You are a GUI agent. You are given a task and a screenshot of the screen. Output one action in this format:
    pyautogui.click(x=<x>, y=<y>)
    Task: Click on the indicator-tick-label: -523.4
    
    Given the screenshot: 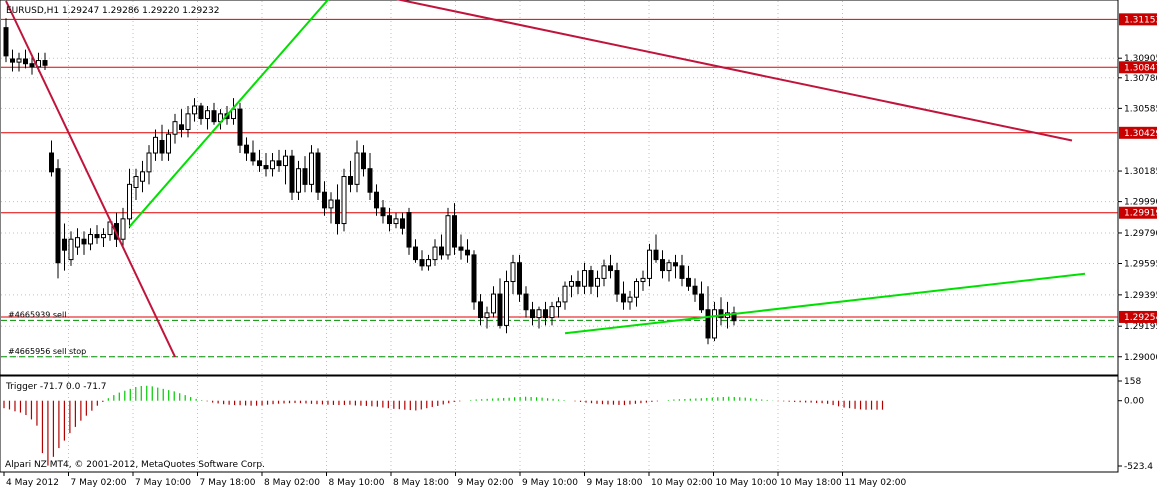 What is the action you would take?
    pyautogui.click(x=1138, y=467)
    